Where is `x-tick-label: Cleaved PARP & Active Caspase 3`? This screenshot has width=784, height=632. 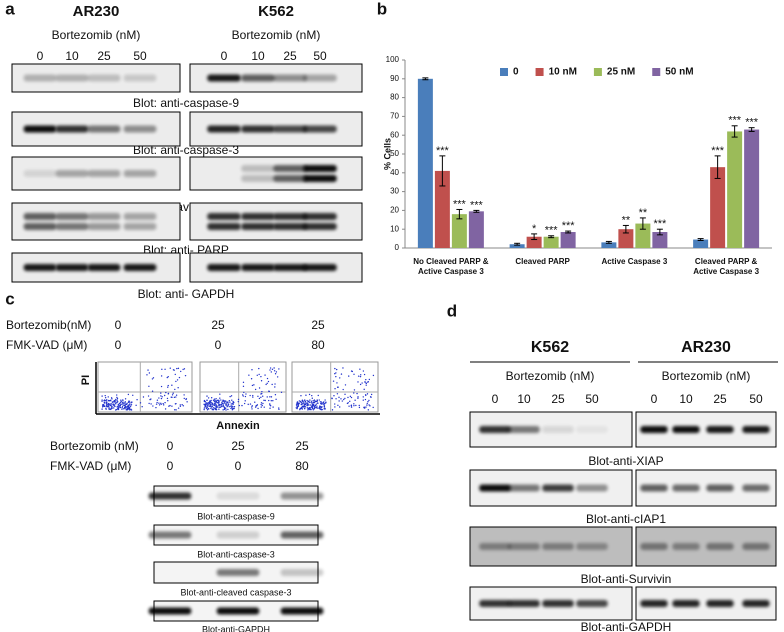
x-tick-label: Cleaved PARP & Active Caspase 3 is located at coordinates (726, 266).